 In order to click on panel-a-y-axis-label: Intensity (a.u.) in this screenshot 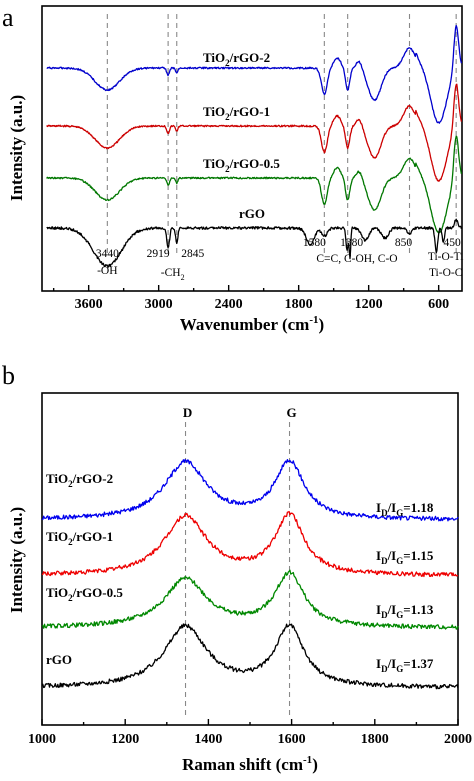, I will do `click(16, 148)`.